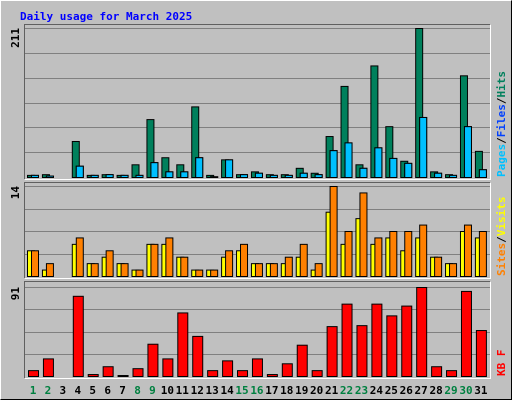 The width and height of the screenshot is (512, 400). I want to click on chart-title: Daily usage for March 2025, so click(106, 16).